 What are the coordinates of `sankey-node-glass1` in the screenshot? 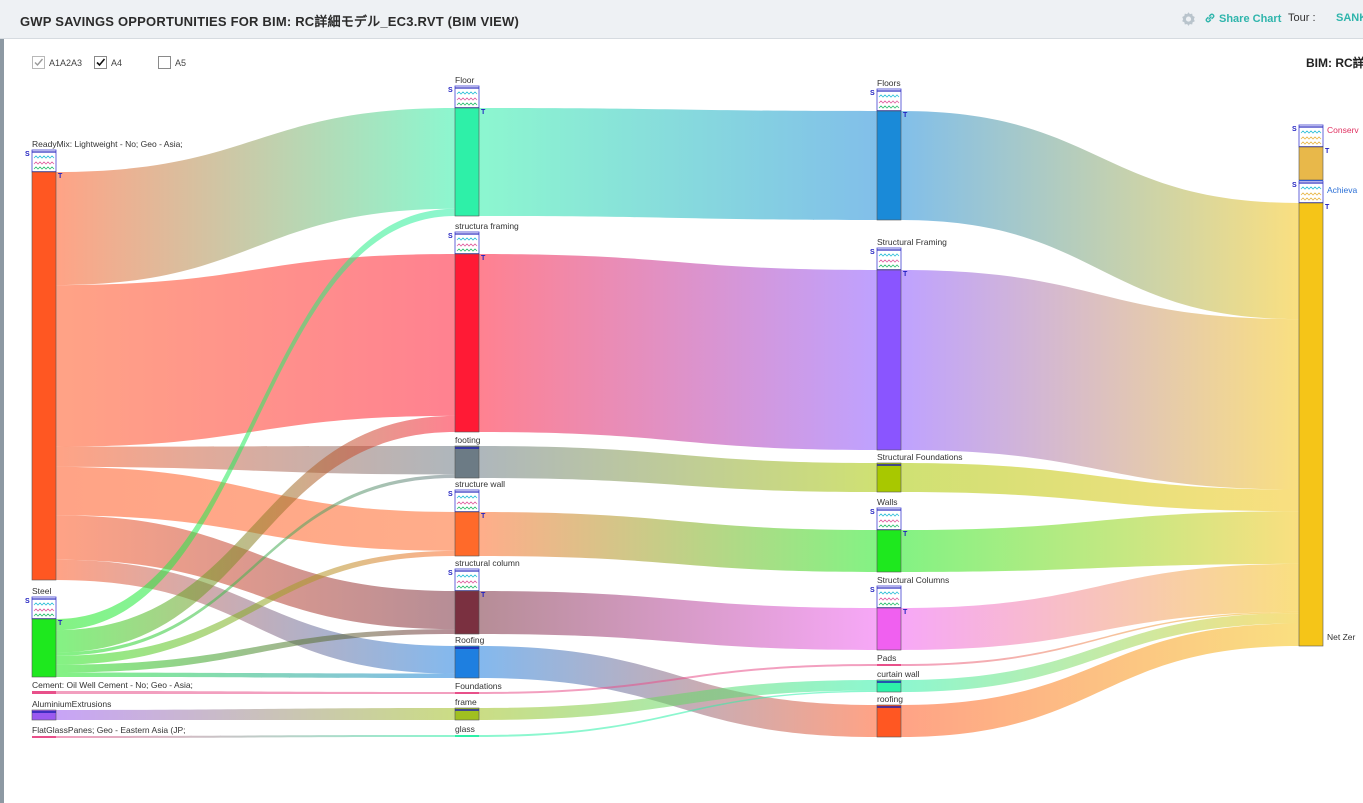 It's located at (467, 736).